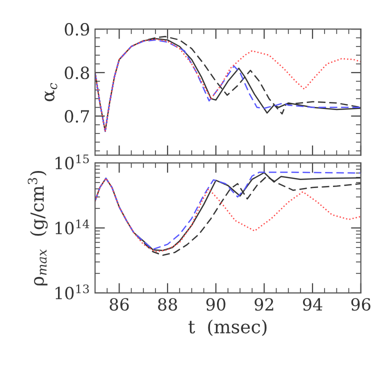 This screenshot has width=388, height=388. What do you see at coordinates (76, 116) in the screenshot?
I see `y-tick-label: 0.7` at bounding box center [76, 116].